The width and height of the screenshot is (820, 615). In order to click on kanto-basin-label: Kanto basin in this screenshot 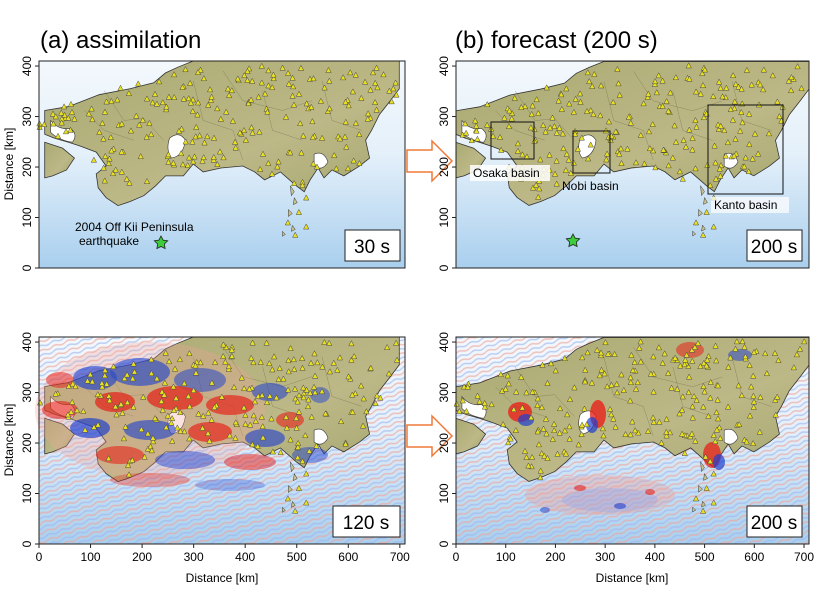, I will do `click(745, 205)`.